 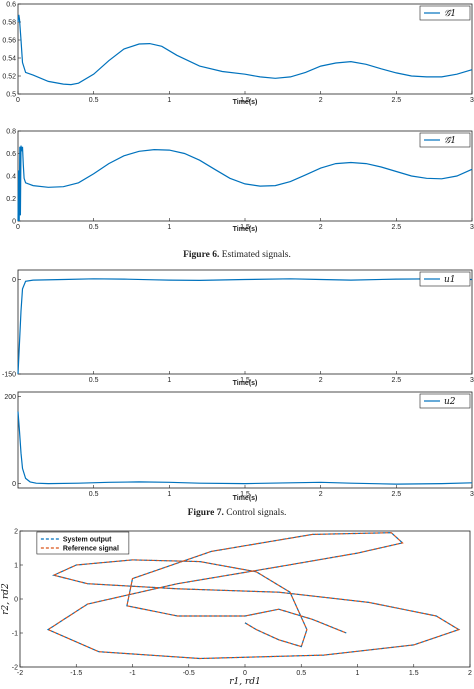 What do you see at coordinates (15, 634) in the screenshot?
I see `y-tick-label: -1` at bounding box center [15, 634].